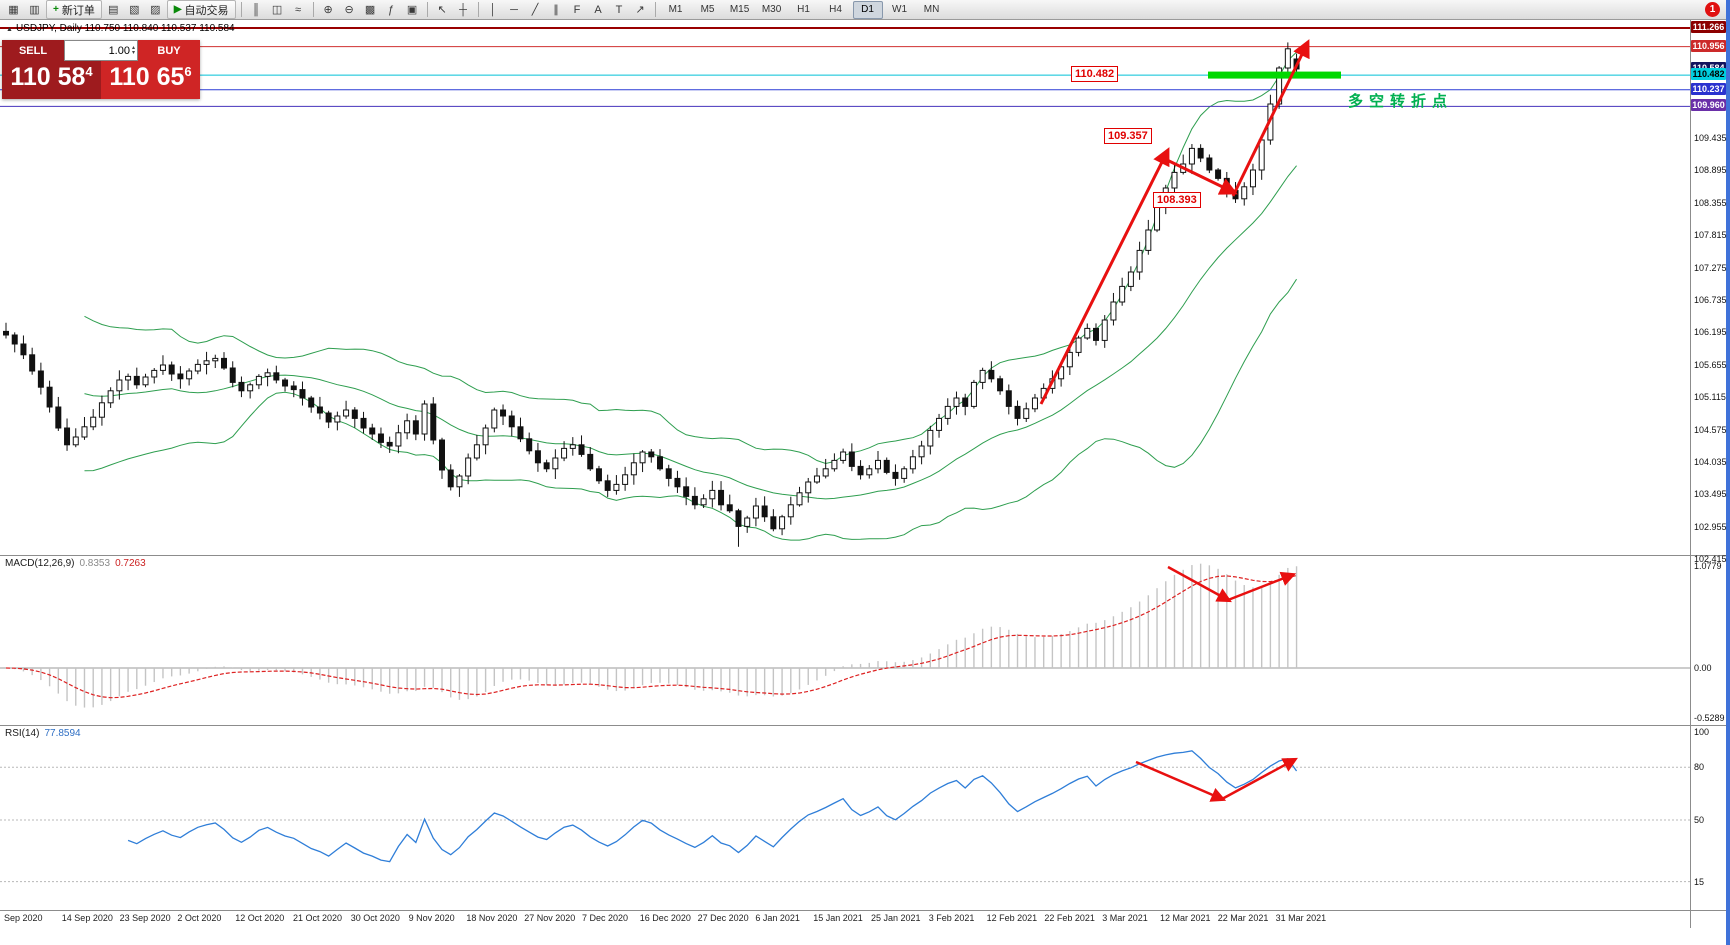 This screenshot has height=945, width=1730. What do you see at coordinates (707, 9) in the screenshot?
I see `timeframe-m5: M5` at bounding box center [707, 9].